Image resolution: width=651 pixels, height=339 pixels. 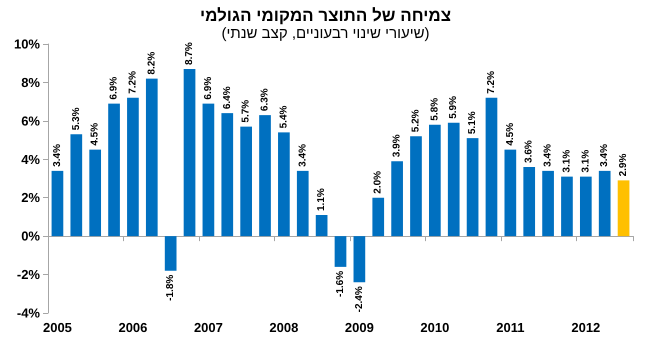 What do you see at coordinates (283, 327) in the screenshot?
I see `x-tick-label: 2008` at bounding box center [283, 327].